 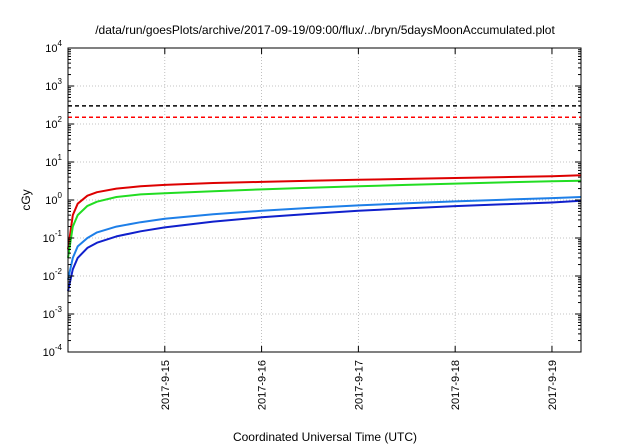 I want to click on y-tick-exponent: 3, so click(x=60, y=81).